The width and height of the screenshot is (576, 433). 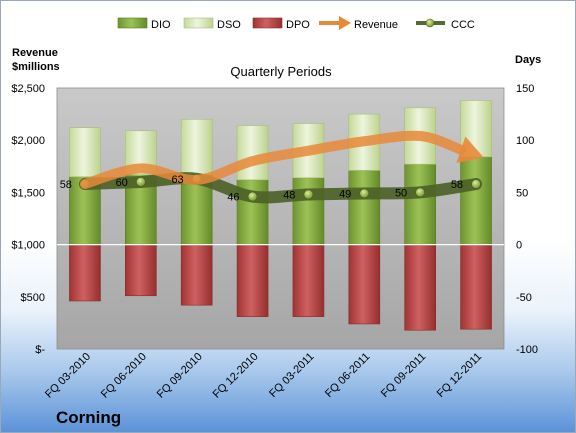 I want to click on bar-dpo-fq-12-2011, so click(x=476, y=287).